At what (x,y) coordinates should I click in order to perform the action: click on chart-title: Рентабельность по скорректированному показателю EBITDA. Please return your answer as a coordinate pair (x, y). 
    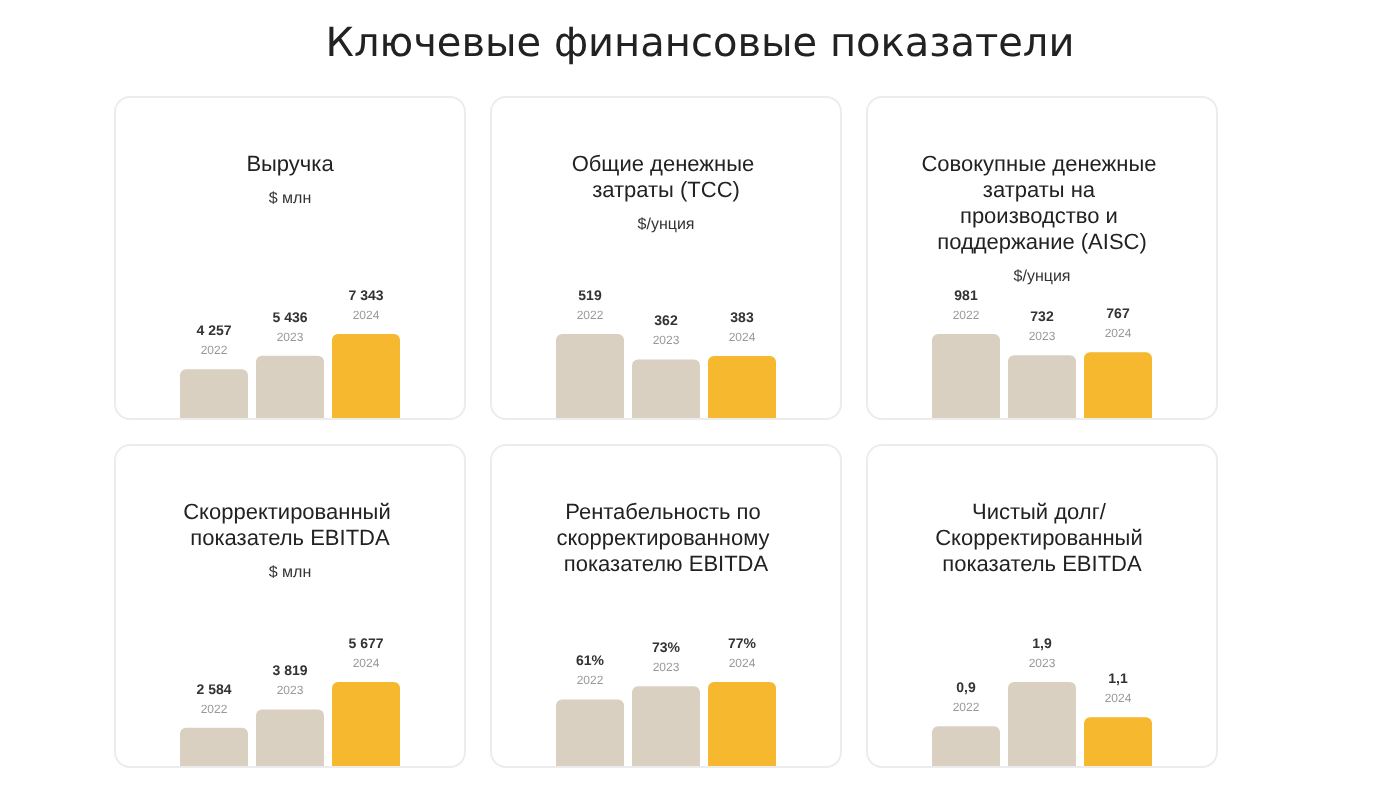
    Looking at the image, I should click on (666, 539).